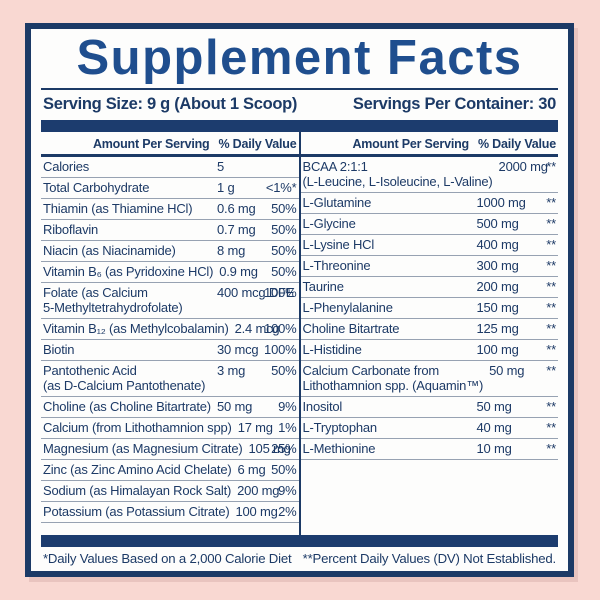 The height and width of the screenshot is (600, 600). I want to click on nutrient-amount: 2.4 mcg, so click(257, 329).